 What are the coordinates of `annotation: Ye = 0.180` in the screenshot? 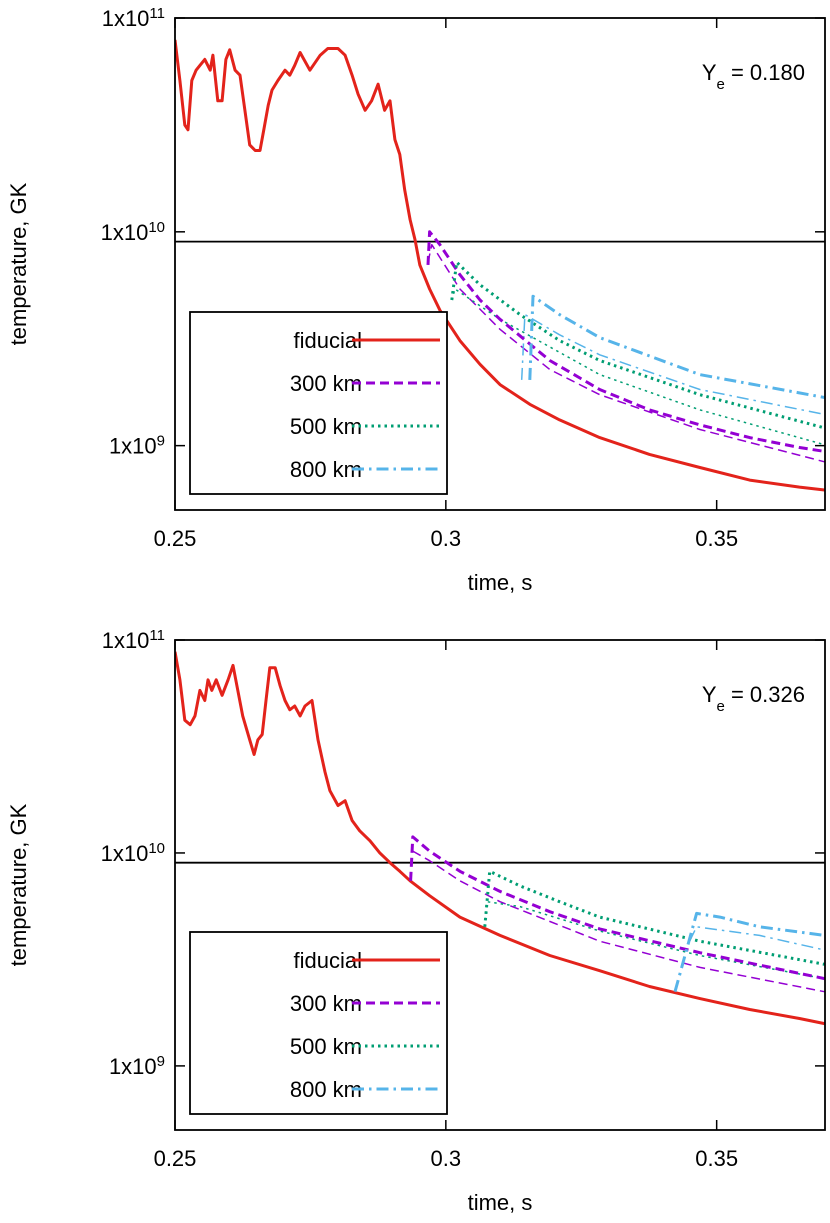 It's located at (753, 76).